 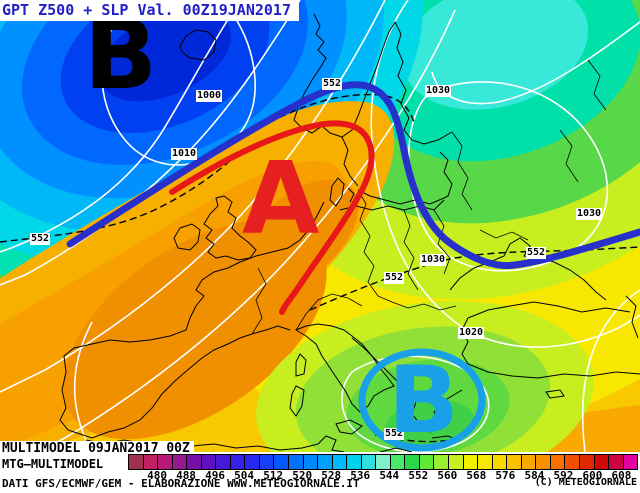 What do you see at coordinates (54, 464) in the screenshot?
I see `model-name-label: MTG—MULTIMODEL` at bounding box center [54, 464].